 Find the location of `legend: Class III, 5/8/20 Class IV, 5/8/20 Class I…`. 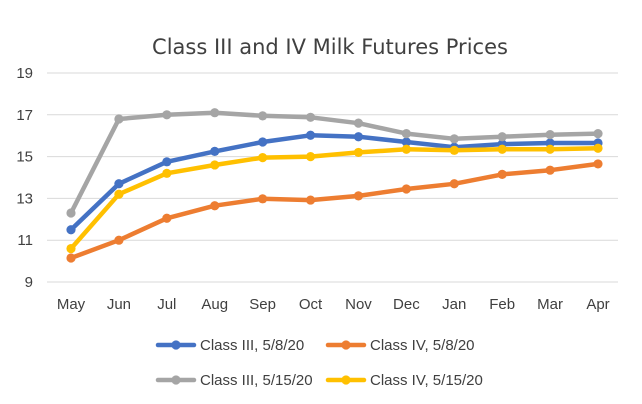

legend: Class III, 5/8/20 Class IV, 5/8/20 Class I… is located at coordinates (319, 363).